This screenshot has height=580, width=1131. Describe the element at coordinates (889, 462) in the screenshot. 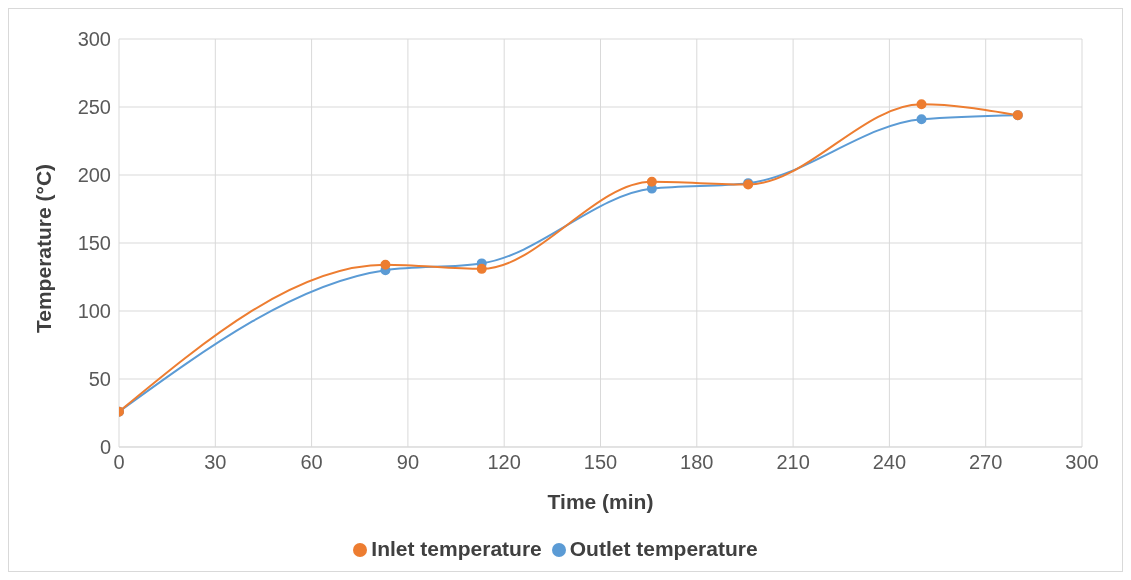

I see `x-tick-label: 240` at that location.